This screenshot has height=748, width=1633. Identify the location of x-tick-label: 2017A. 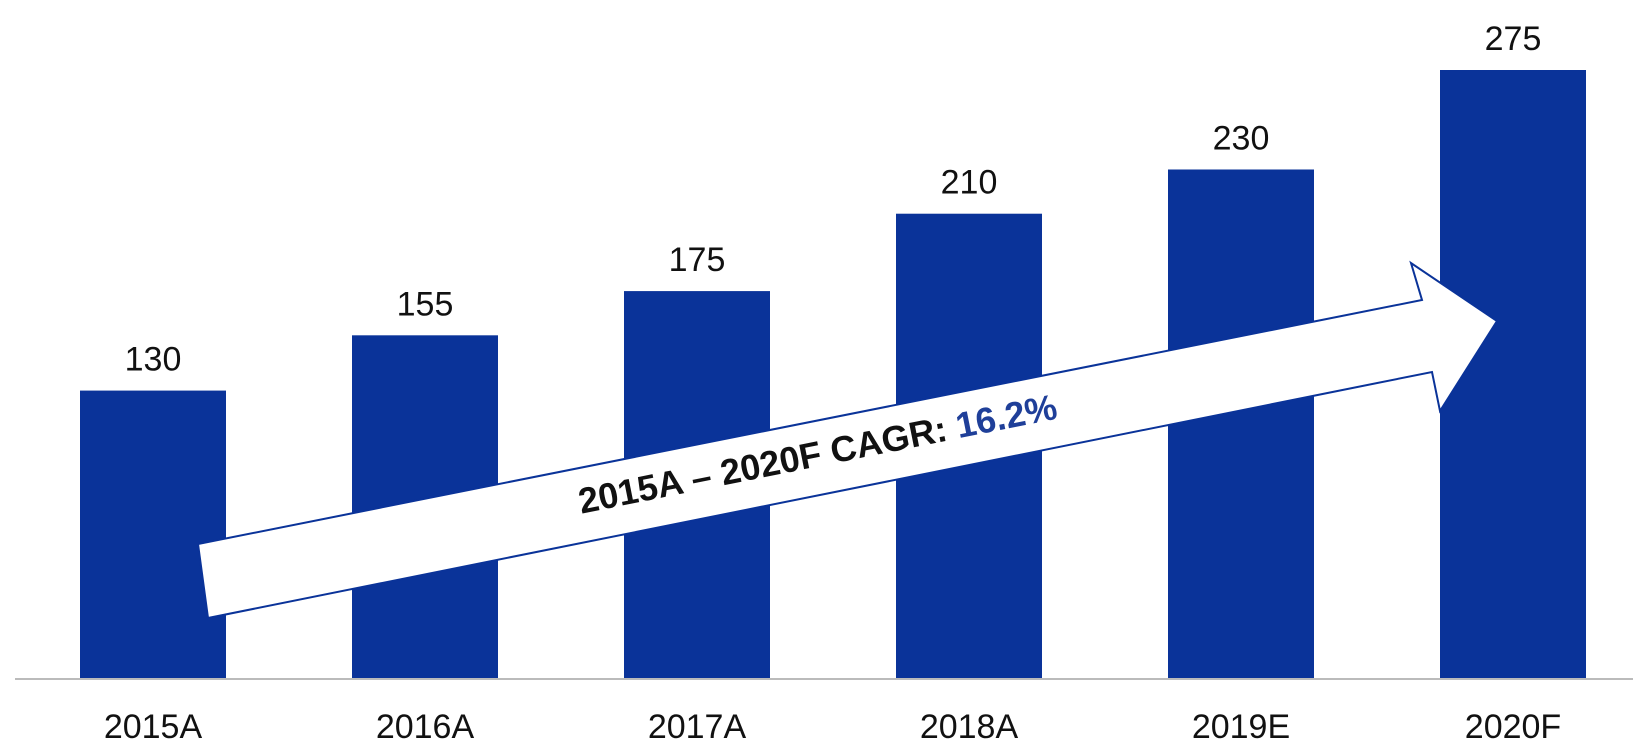
(697, 727).